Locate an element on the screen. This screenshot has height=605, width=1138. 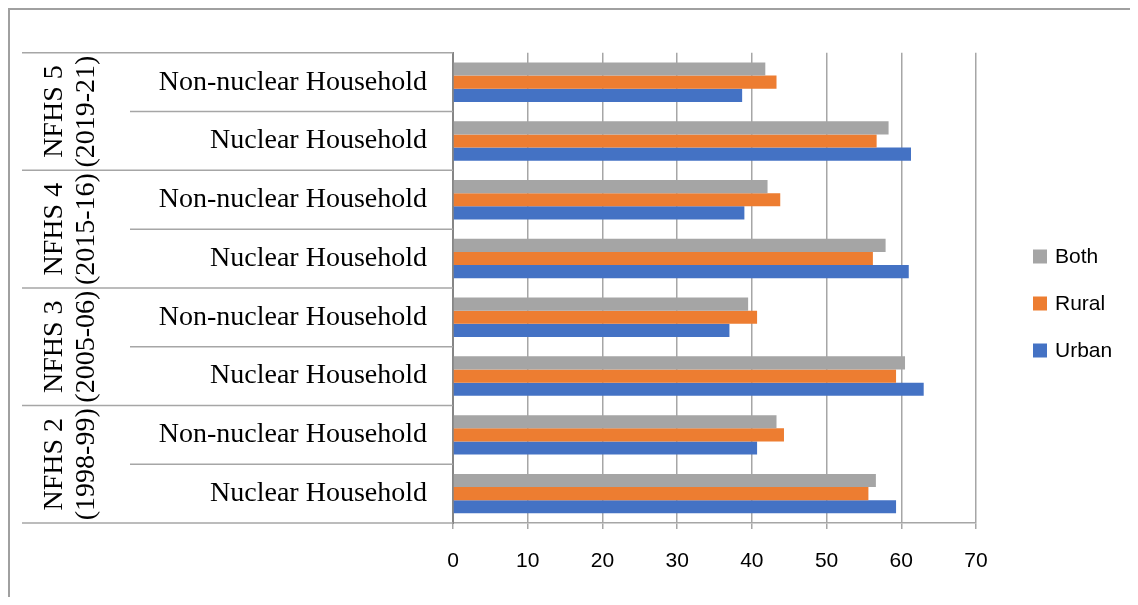
x-tick-label: 60 is located at coordinates (901, 560).